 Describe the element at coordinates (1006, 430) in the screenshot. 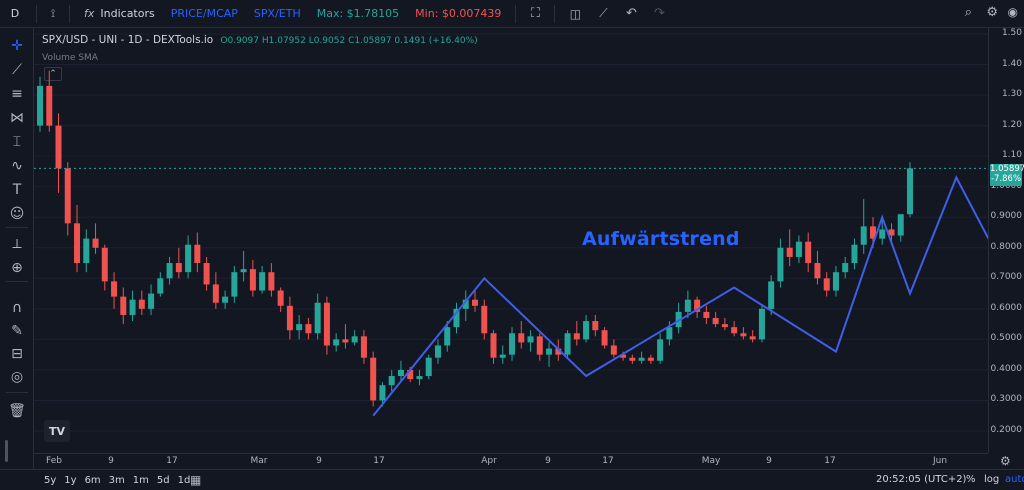

I see `price-label: 0.2000` at that location.